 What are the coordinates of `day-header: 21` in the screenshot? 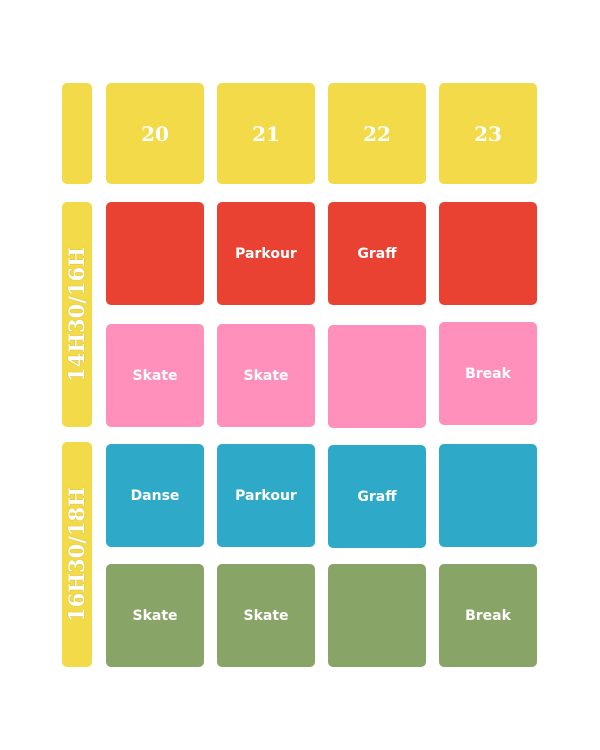 It's located at (266, 133).